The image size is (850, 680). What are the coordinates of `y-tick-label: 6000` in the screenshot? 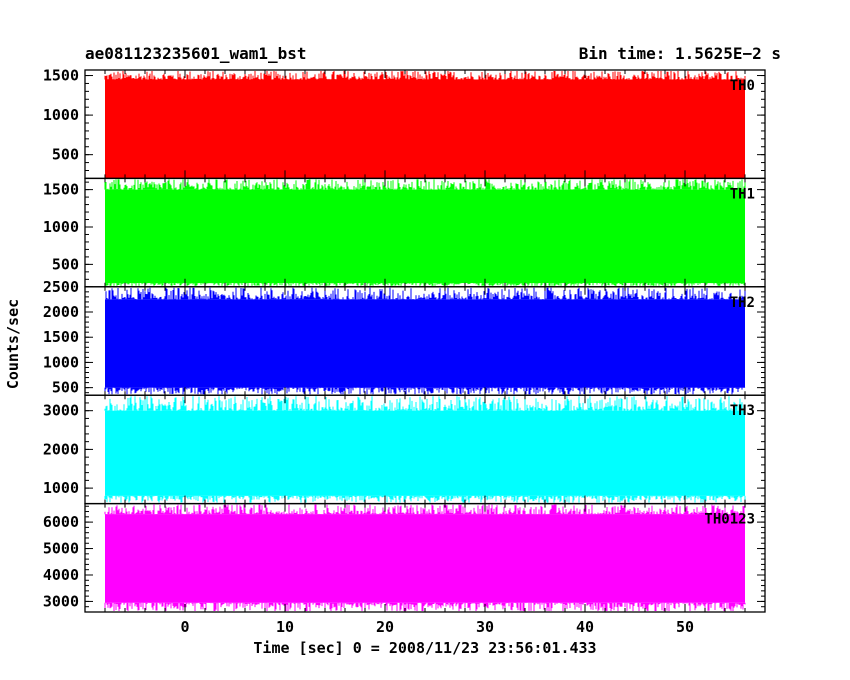 It's located at (61, 522).